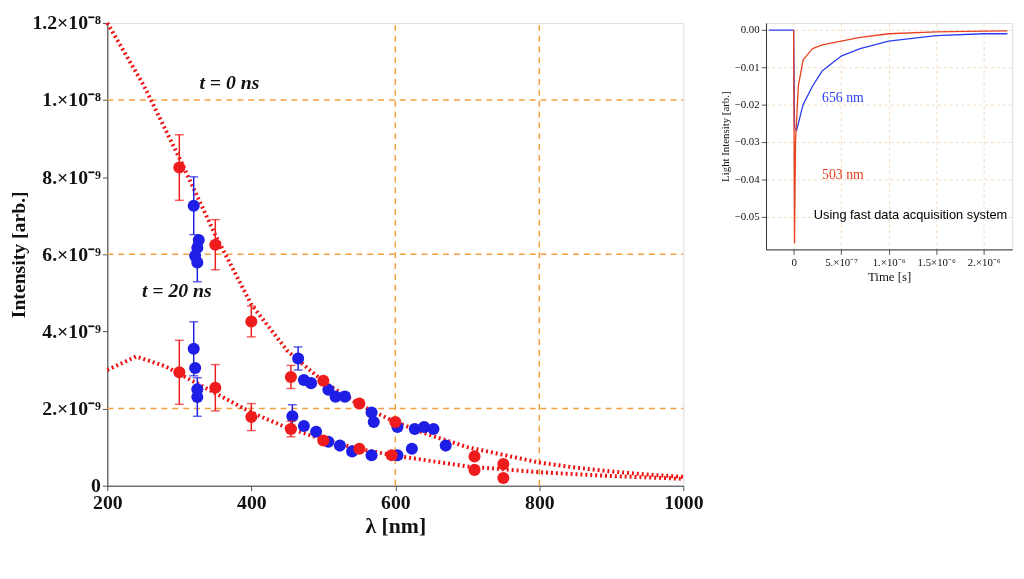 This screenshot has height=579, width=1024. I want to click on y-tick-label: −0.02, so click(747, 104).